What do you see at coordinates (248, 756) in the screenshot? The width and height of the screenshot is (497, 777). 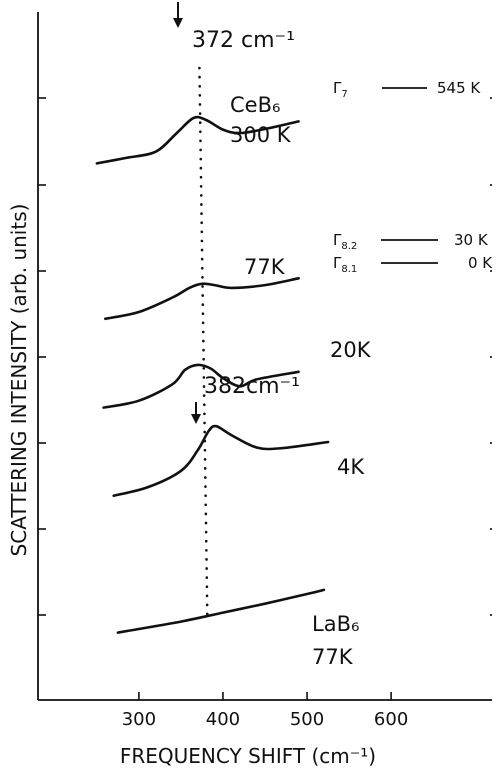 I see `x-axis-label: FREQUENCY SHIFT (cm⁻¹)` at bounding box center [248, 756].